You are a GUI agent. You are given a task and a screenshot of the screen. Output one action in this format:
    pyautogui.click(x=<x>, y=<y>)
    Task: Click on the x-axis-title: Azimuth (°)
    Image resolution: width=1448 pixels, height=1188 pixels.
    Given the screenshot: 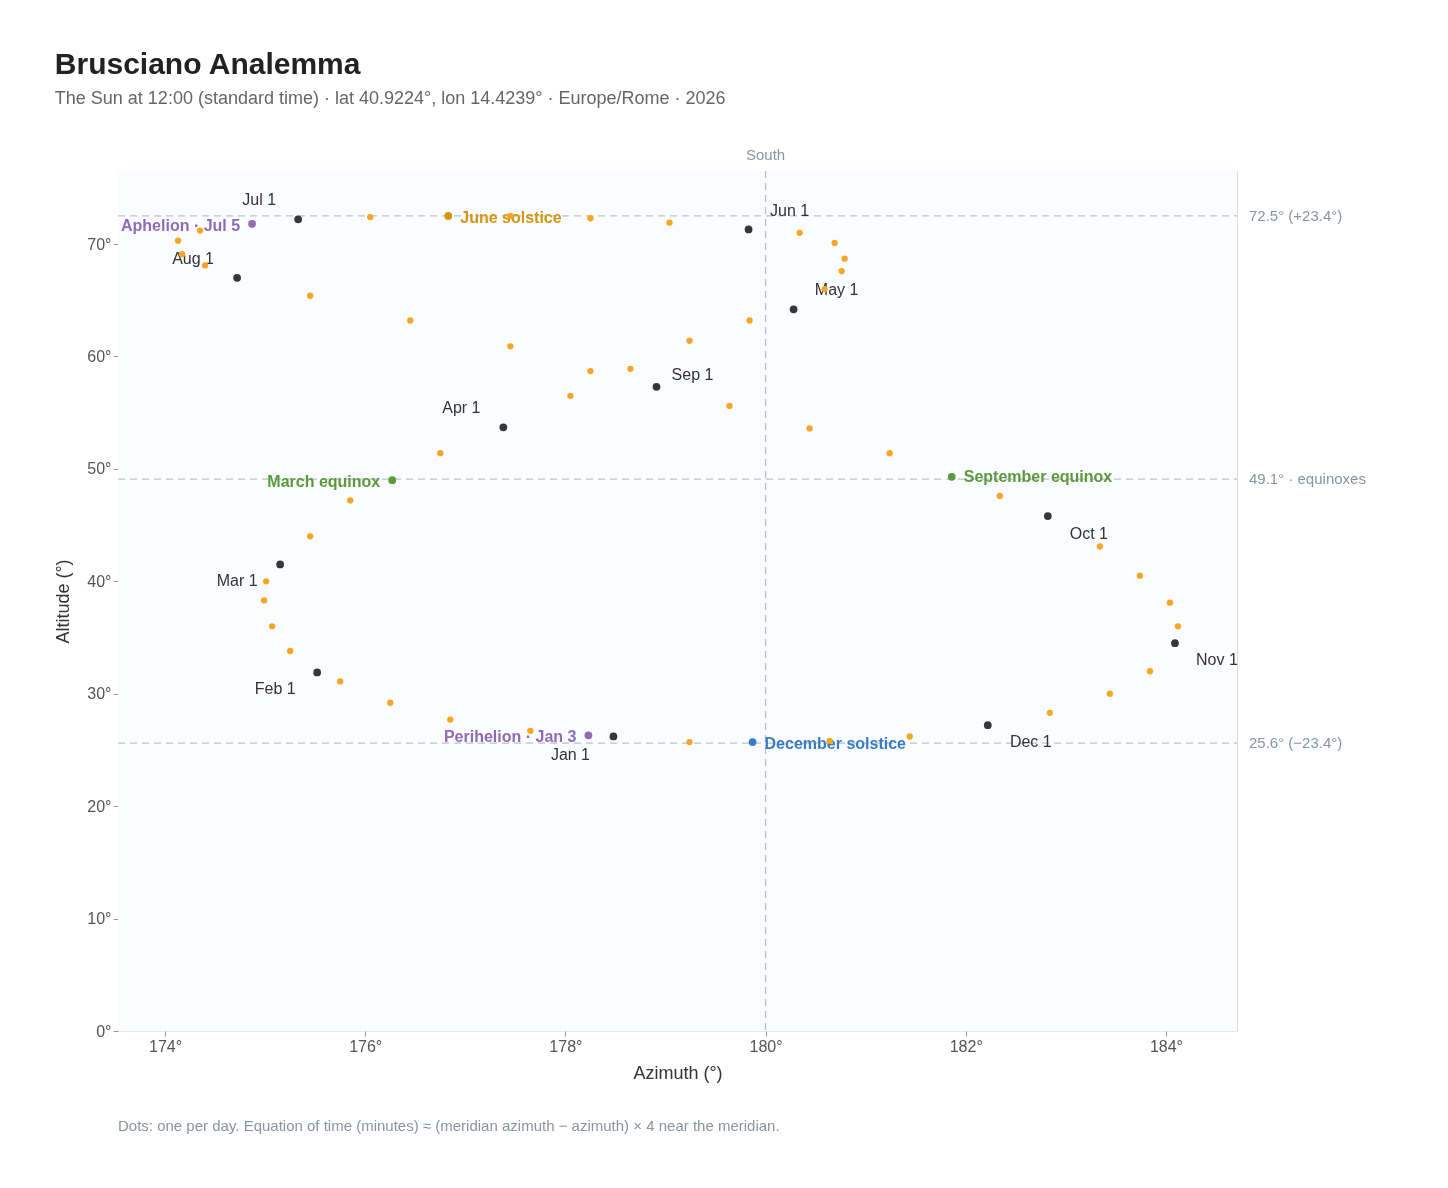 What is the action you would take?
    pyautogui.click(x=678, y=1072)
    